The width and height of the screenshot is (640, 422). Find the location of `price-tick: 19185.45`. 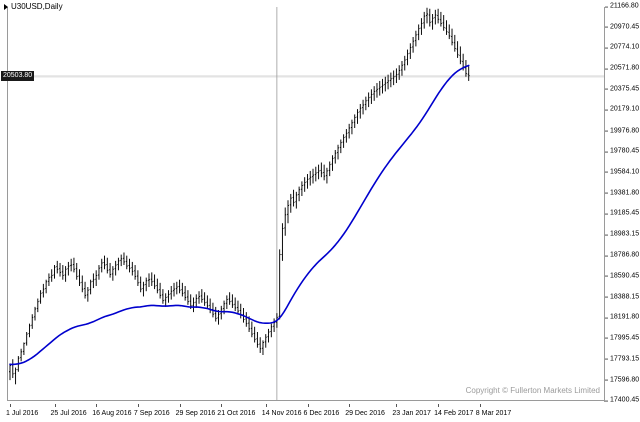

price-tick: 19185.45 is located at coordinates (622, 214).